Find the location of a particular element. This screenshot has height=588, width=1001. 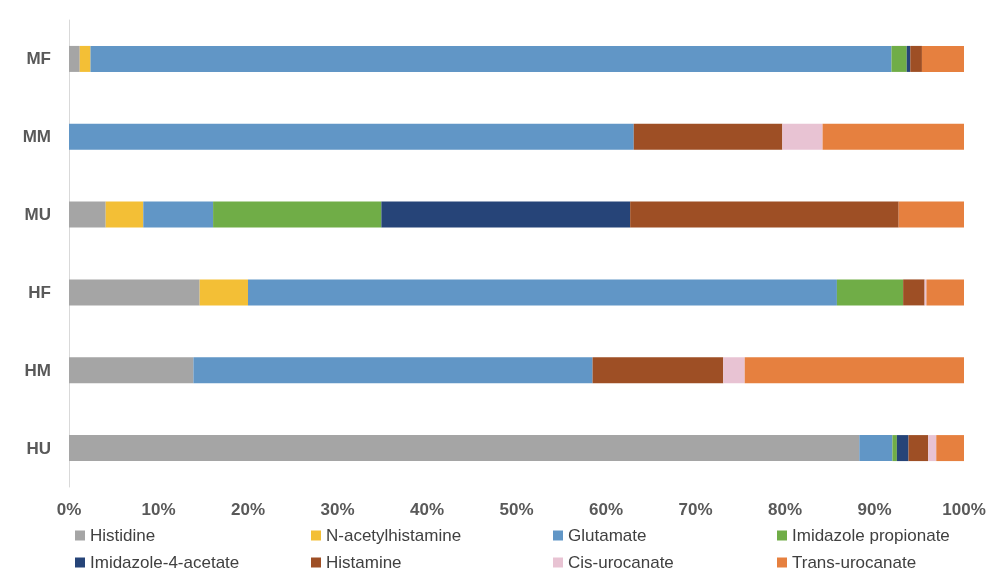

legend-label: Histidine is located at coordinates (123, 535).